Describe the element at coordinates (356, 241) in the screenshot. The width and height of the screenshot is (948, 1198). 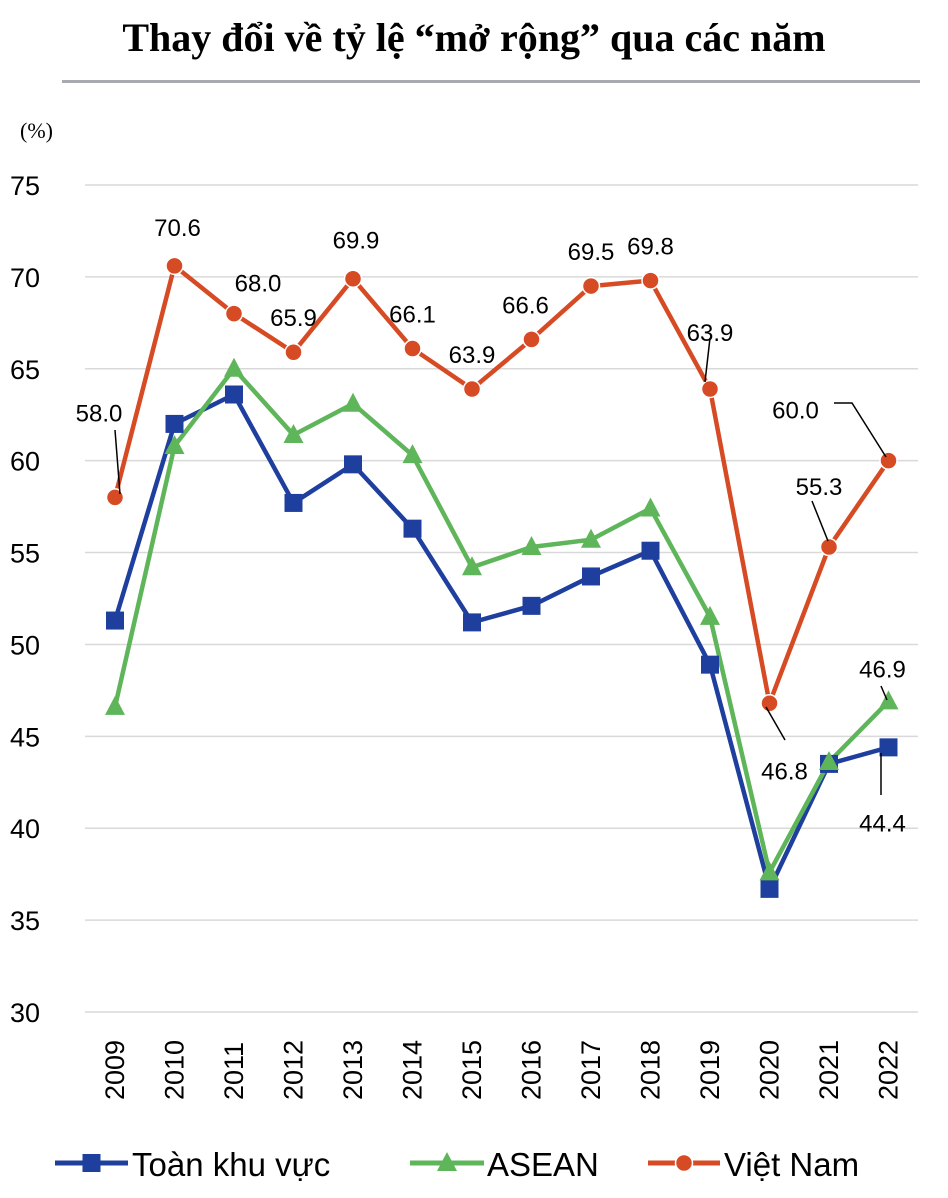
I see `data-label: 69.9` at that location.